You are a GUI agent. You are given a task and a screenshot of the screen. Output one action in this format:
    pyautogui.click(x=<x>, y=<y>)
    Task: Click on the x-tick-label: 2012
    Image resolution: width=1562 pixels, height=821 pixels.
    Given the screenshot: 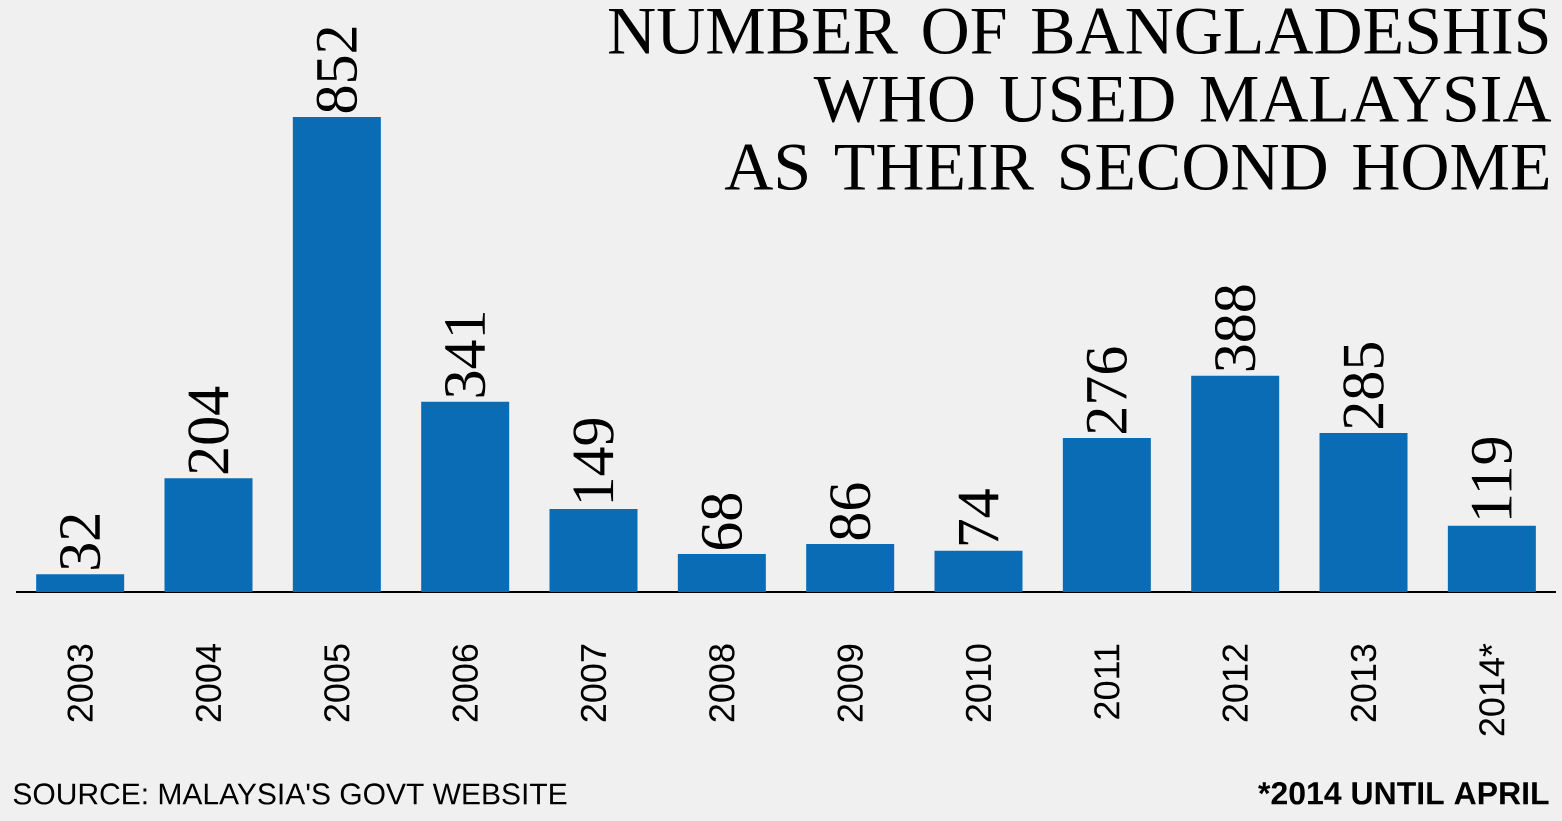 What is the action you would take?
    pyautogui.click(x=1235, y=683)
    